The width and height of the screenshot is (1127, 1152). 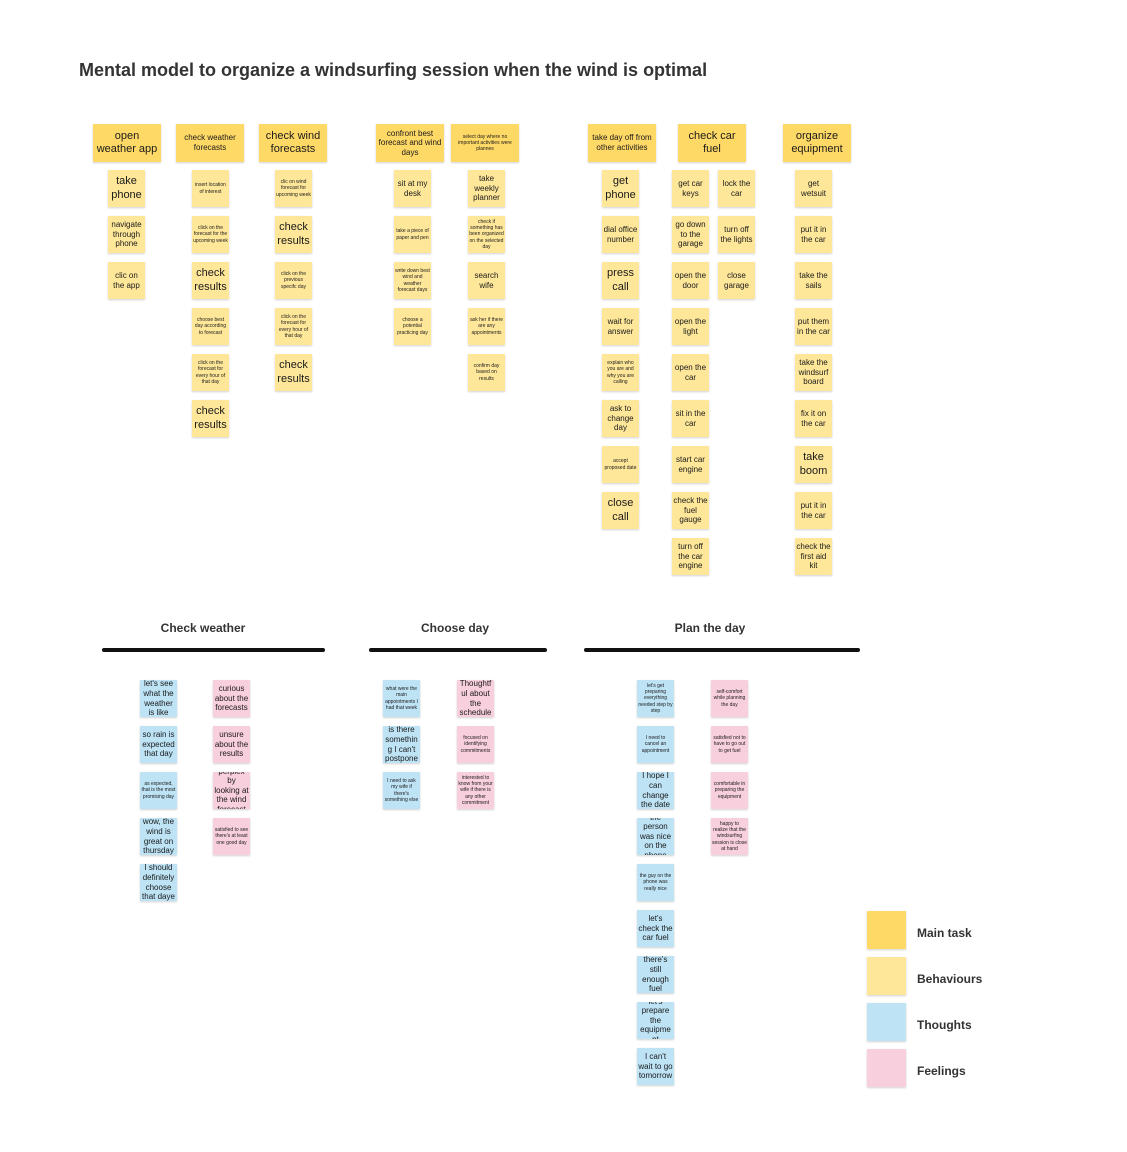 I want to click on behaviour-note: get phone, so click(x=620, y=188).